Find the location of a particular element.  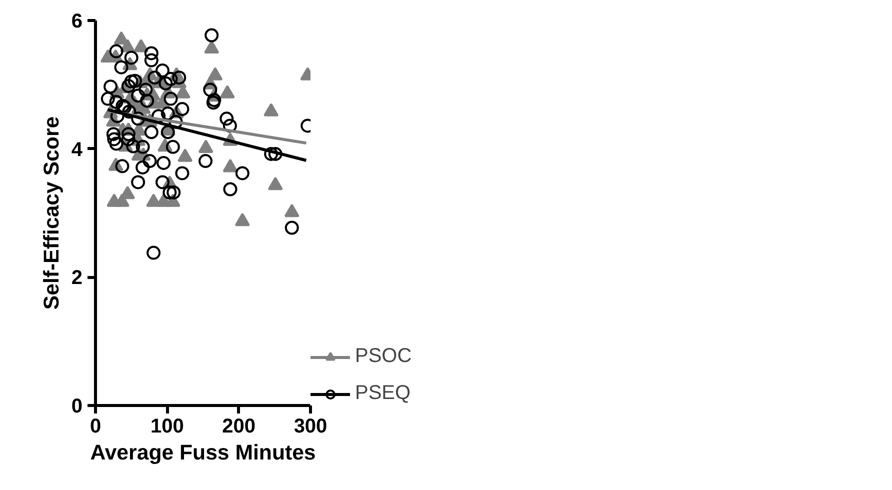

y-tick-label: 6 is located at coordinates (76, 21).